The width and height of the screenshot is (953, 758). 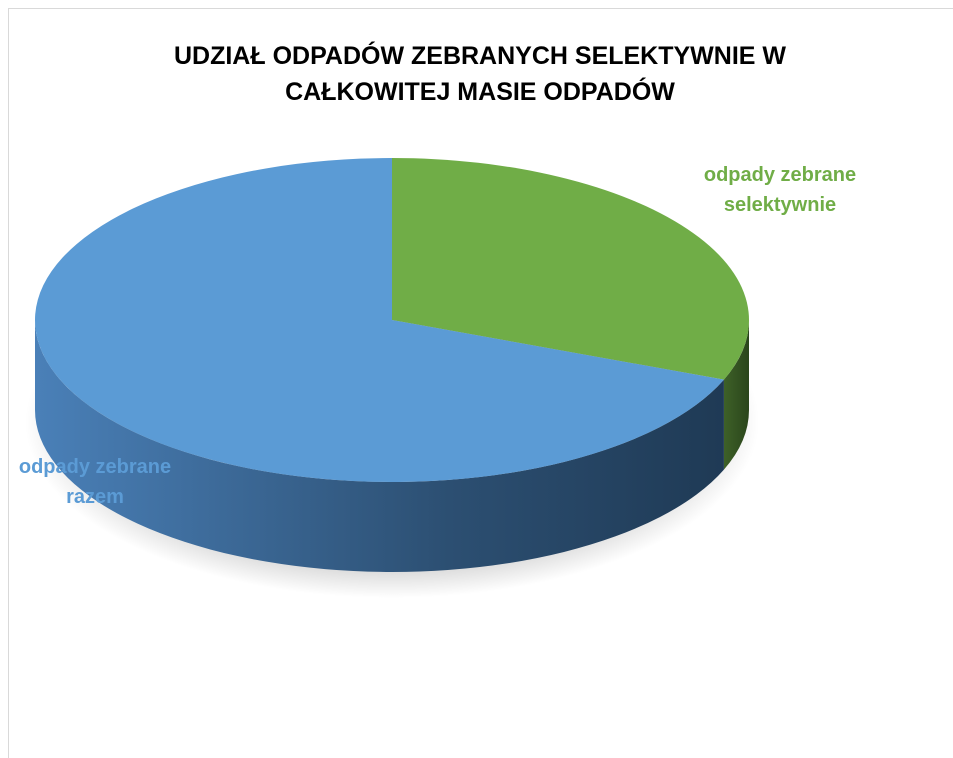 I want to click on slice-label: odpady zebrane selektywnie, so click(x=780, y=190).